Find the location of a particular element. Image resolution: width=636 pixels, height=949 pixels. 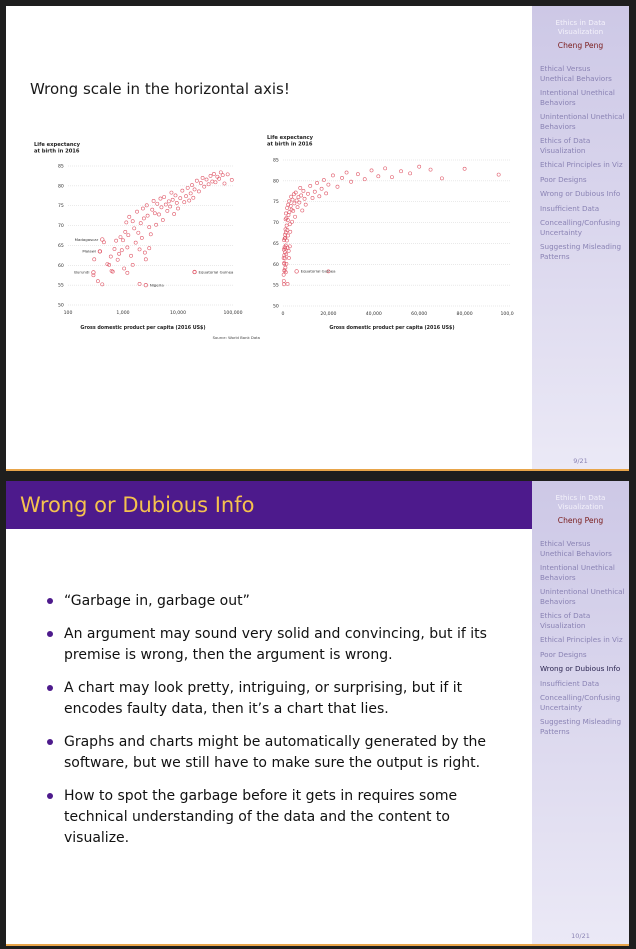

x-tick-label: 100 is located at coordinates (68, 313).